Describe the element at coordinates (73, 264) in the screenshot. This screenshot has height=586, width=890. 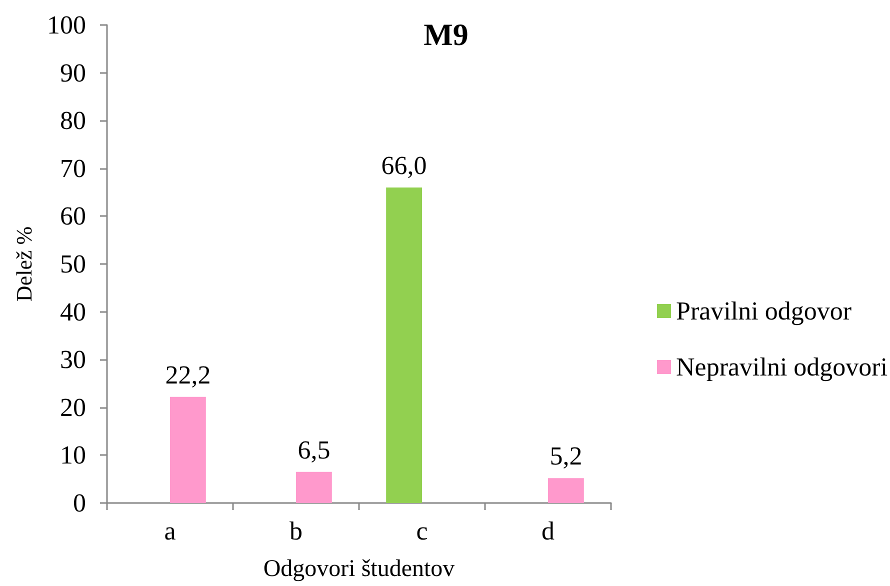
I see `y-tick-label: 50` at that location.